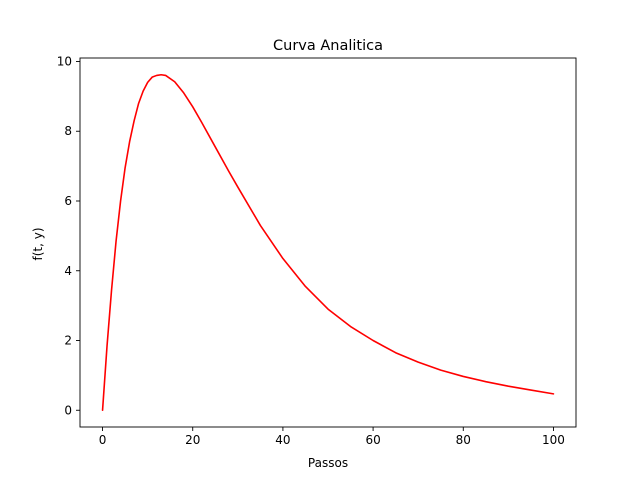 This screenshot has width=640, height=480. Describe the element at coordinates (64, 61) in the screenshot. I see `y-tick-label-5: 10` at that location.